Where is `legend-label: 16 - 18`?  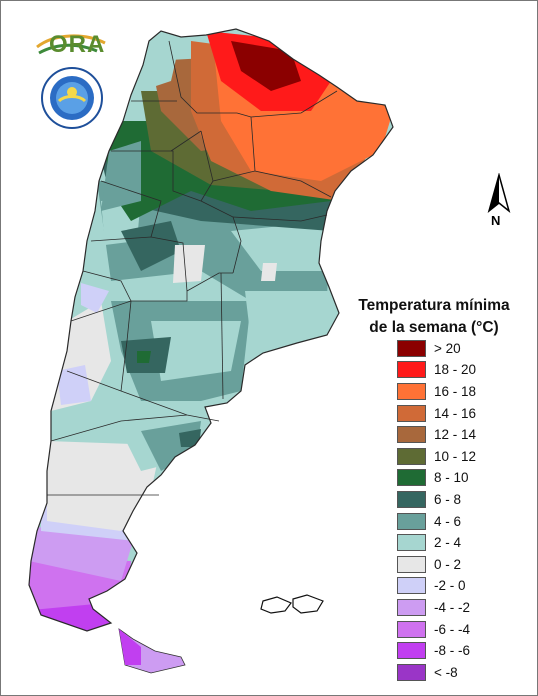 legend-label: 16 - 18 is located at coordinates (455, 391).